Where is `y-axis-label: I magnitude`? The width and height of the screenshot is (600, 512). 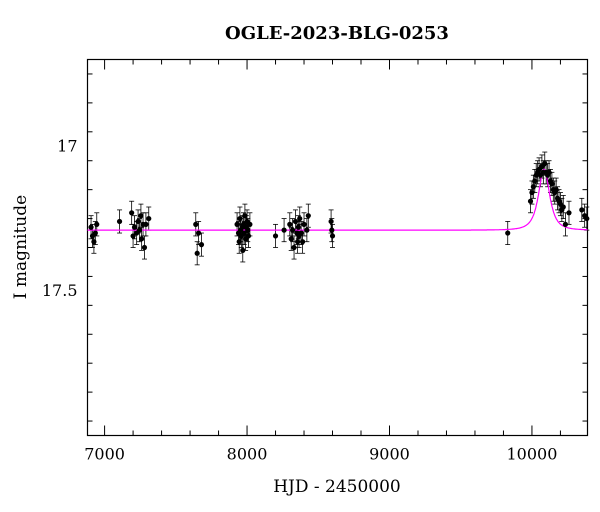
y-axis-label: I magnitude is located at coordinates (21, 247).